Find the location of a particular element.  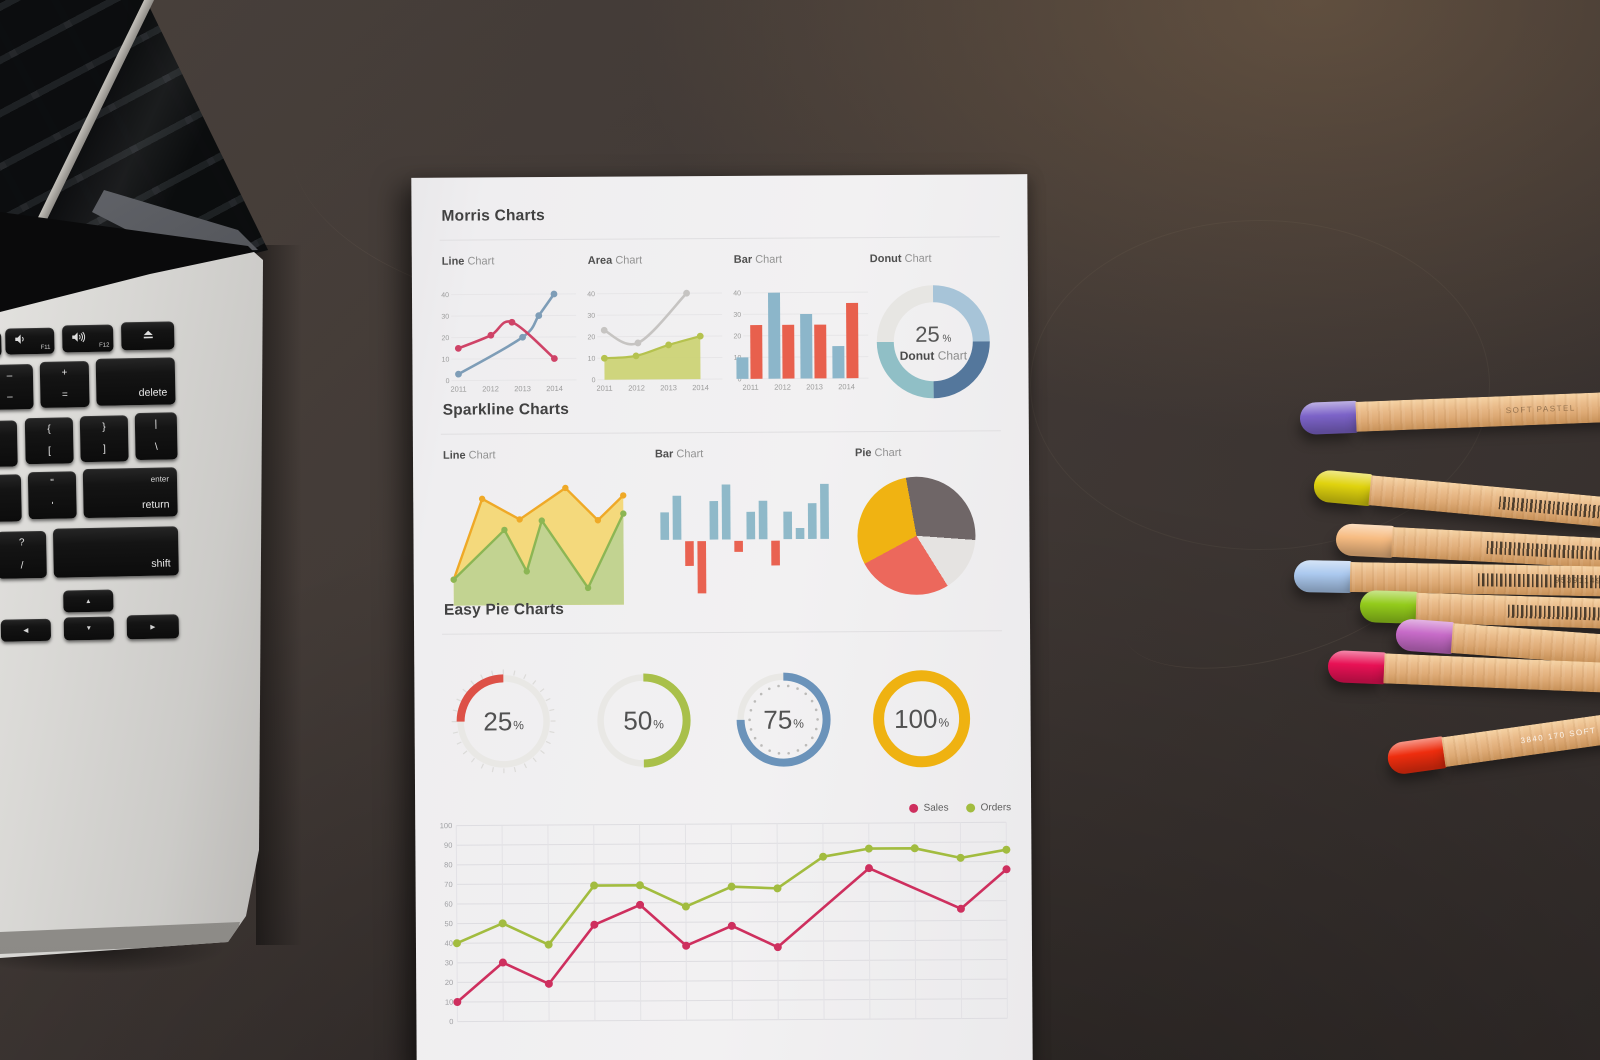

pencil-text: SOFT PASTEL is located at coordinates (1540, 409).